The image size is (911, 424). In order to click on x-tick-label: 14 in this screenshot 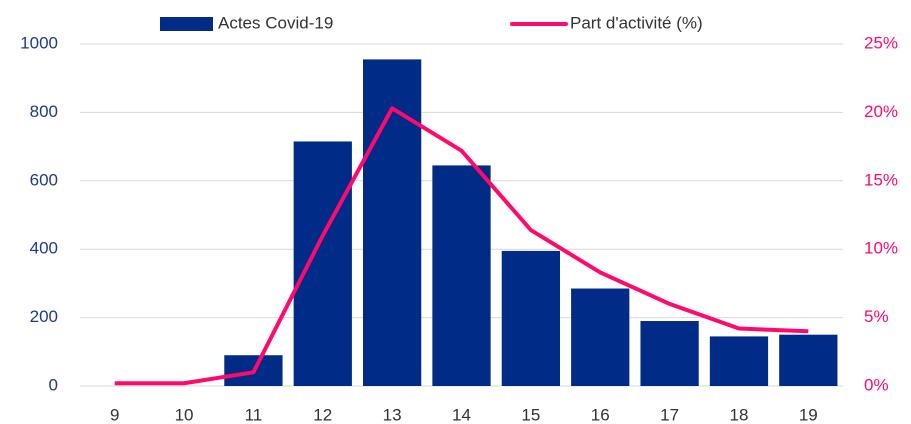, I will do `click(461, 414)`.